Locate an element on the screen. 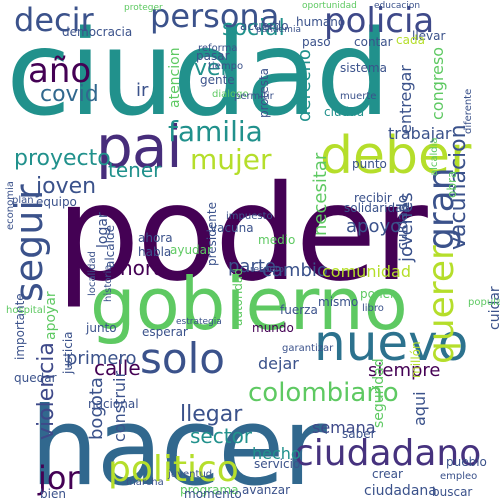 Image resolution: width=500 pixels, height=500 pixels. word: permitir is located at coordinates (254, 96).